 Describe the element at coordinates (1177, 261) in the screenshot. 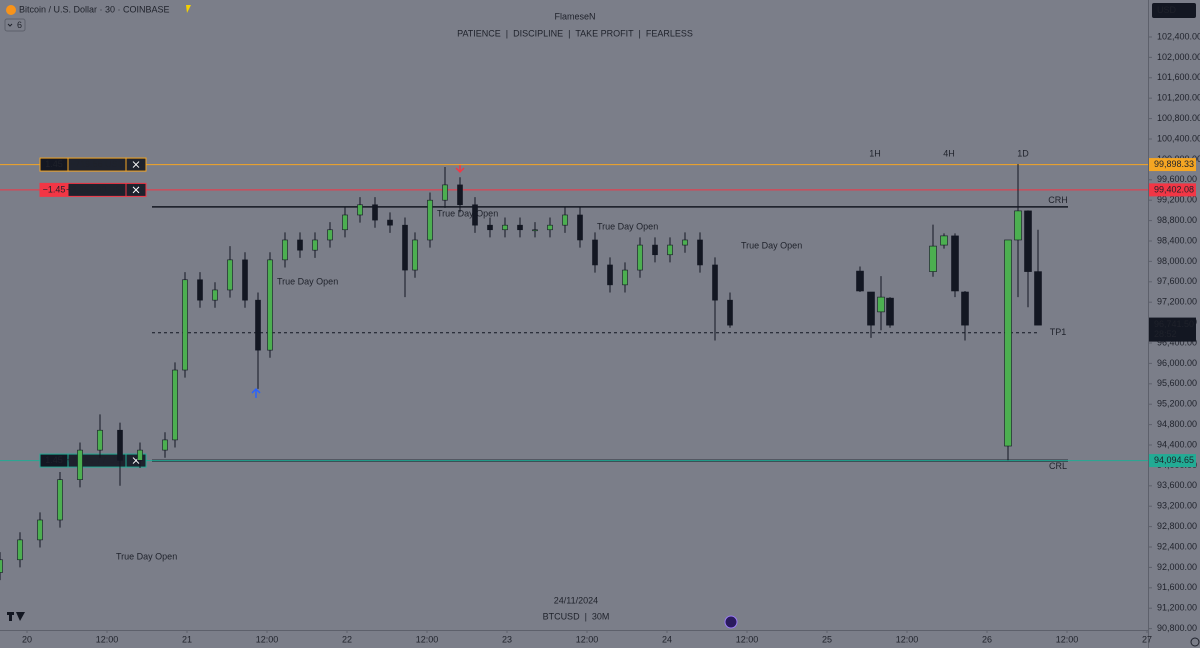

I see `y-tick-label: 98,000.00` at that location.